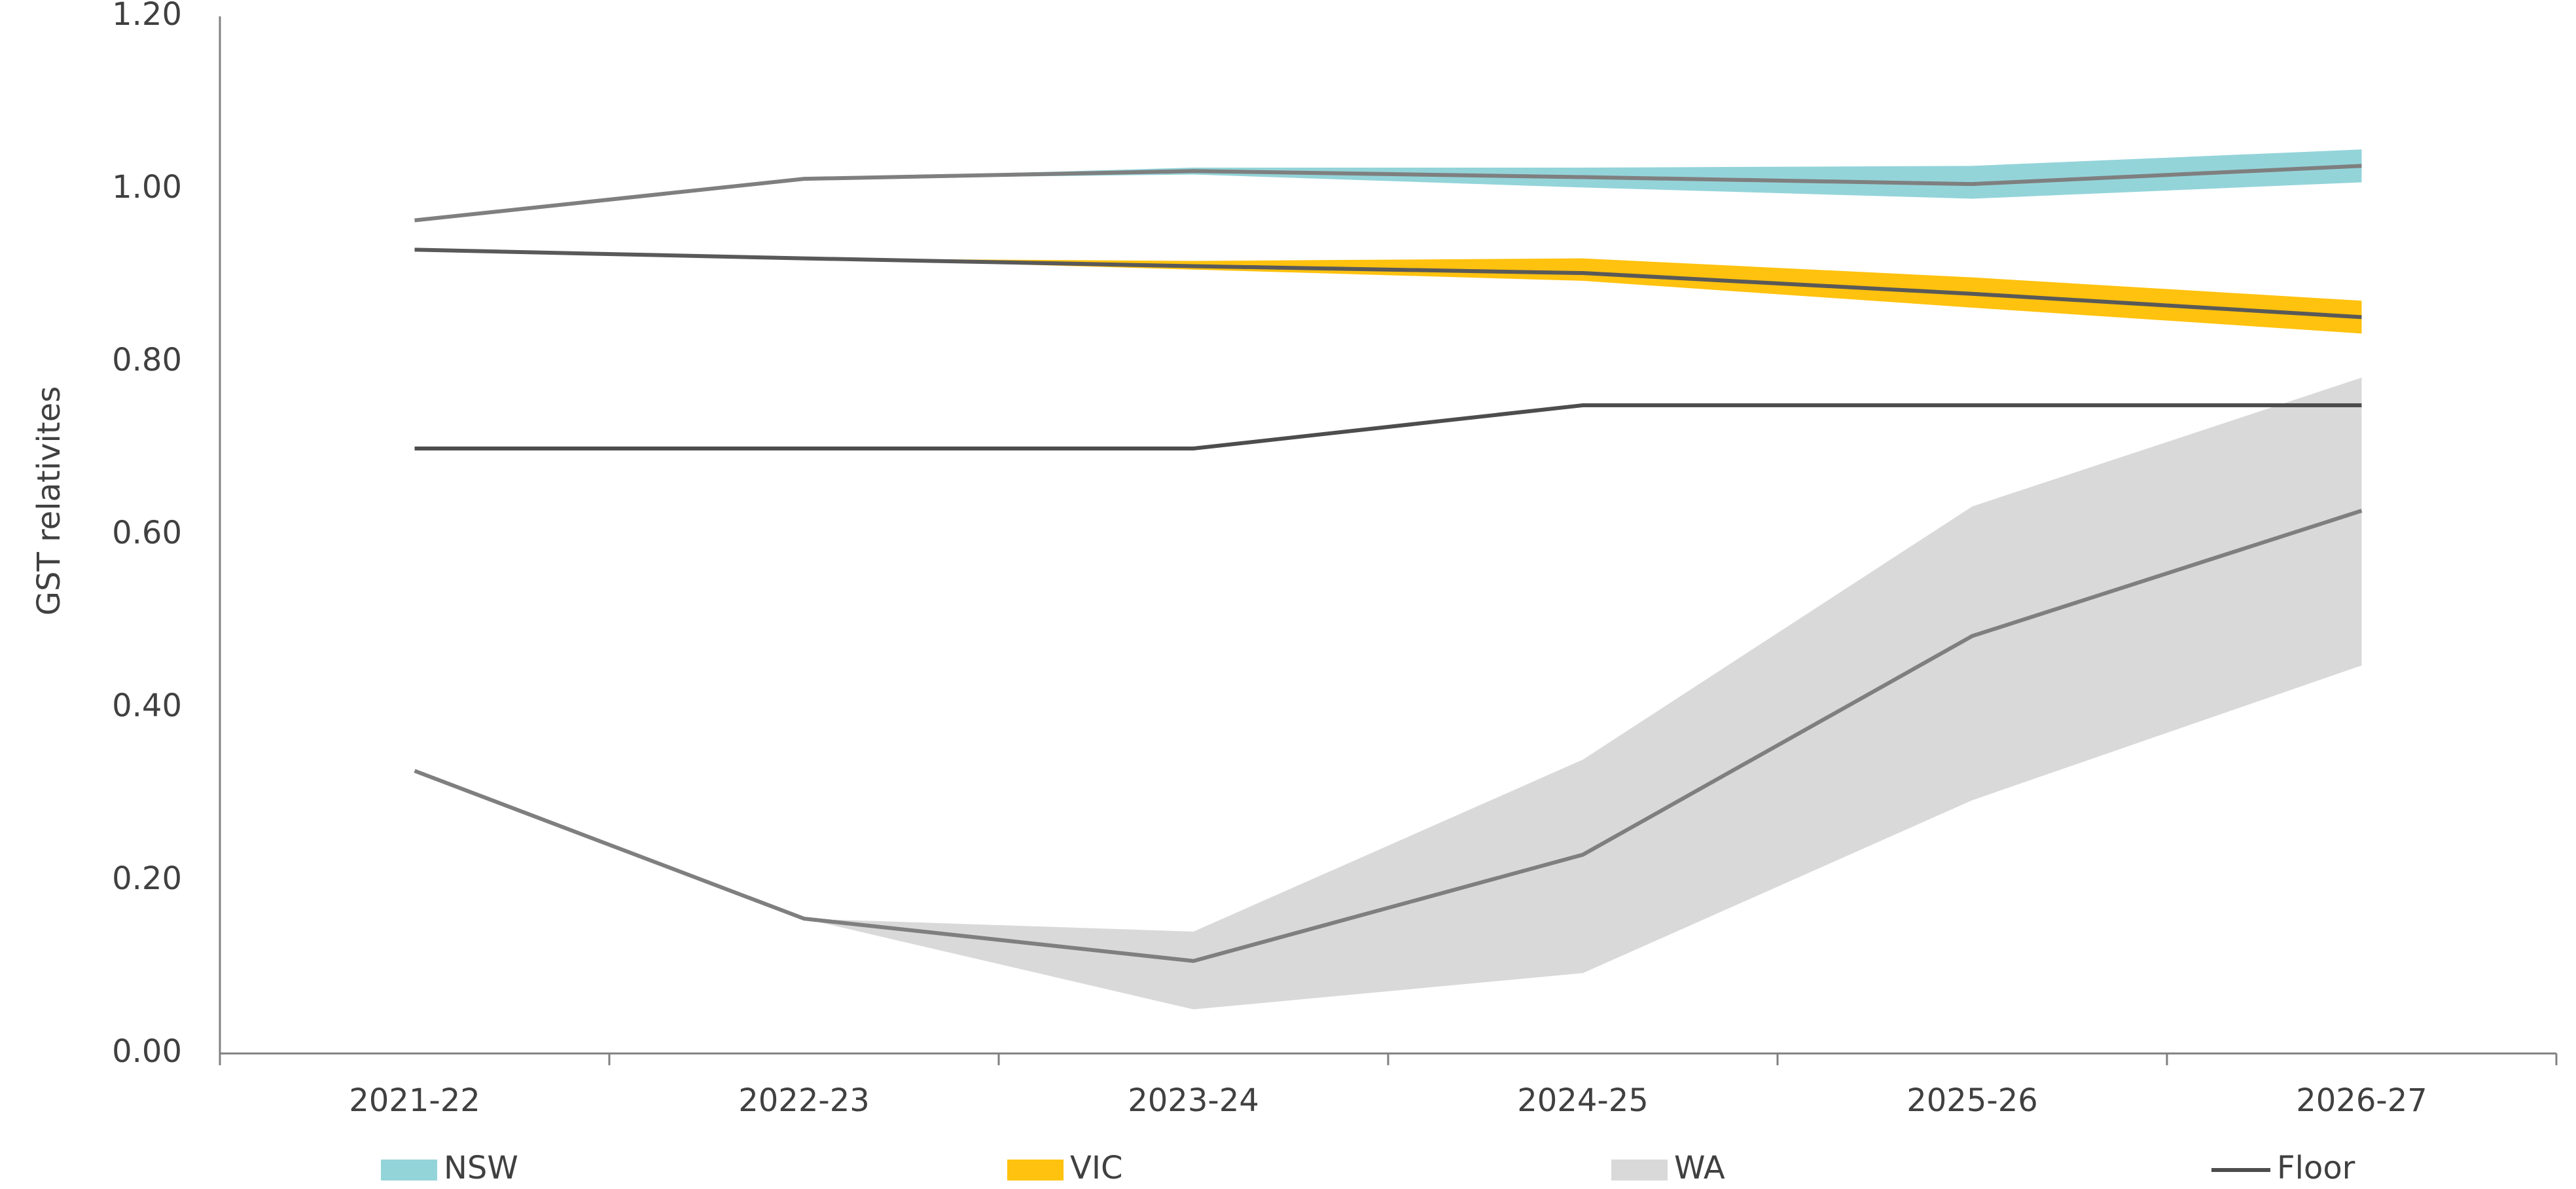 The width and height of the screenshot is (2576, 1189). Describe the element at coordinates (1096, 1168) in the screenshot. I see `legend-label: VIC` at that location.